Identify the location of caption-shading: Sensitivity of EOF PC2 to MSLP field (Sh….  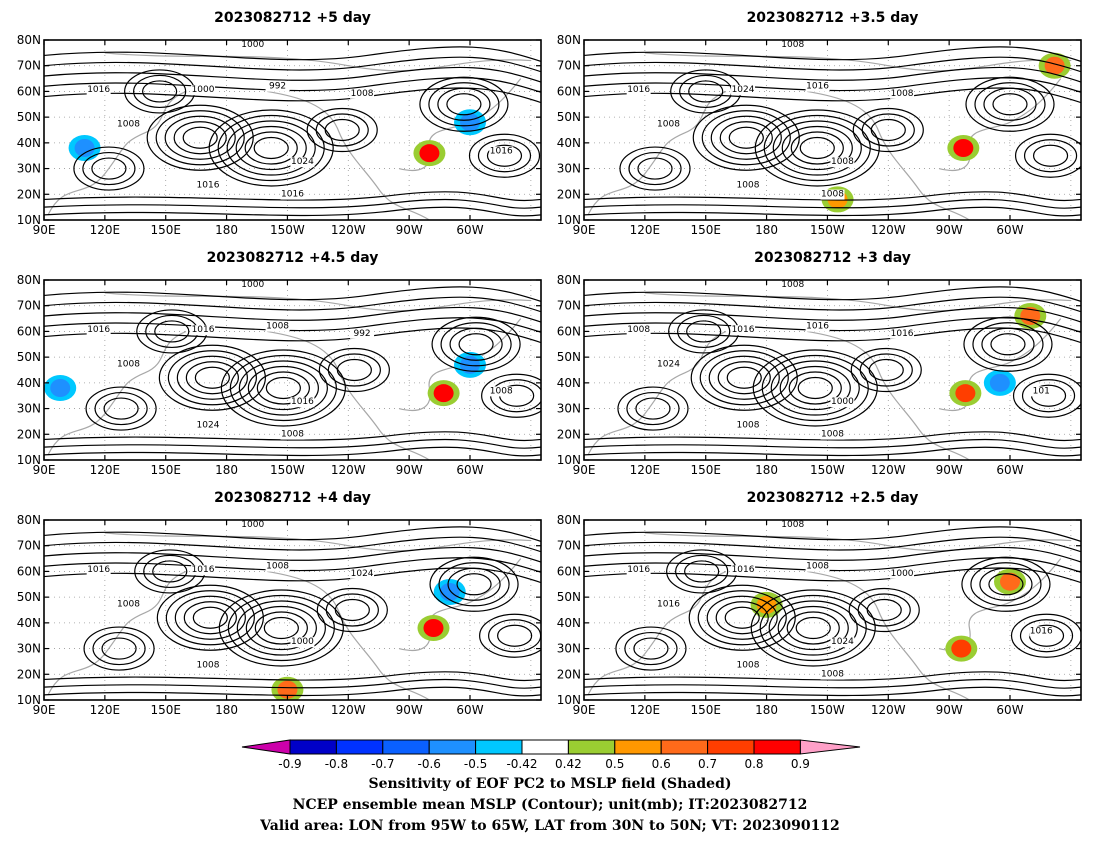
(550, 784).